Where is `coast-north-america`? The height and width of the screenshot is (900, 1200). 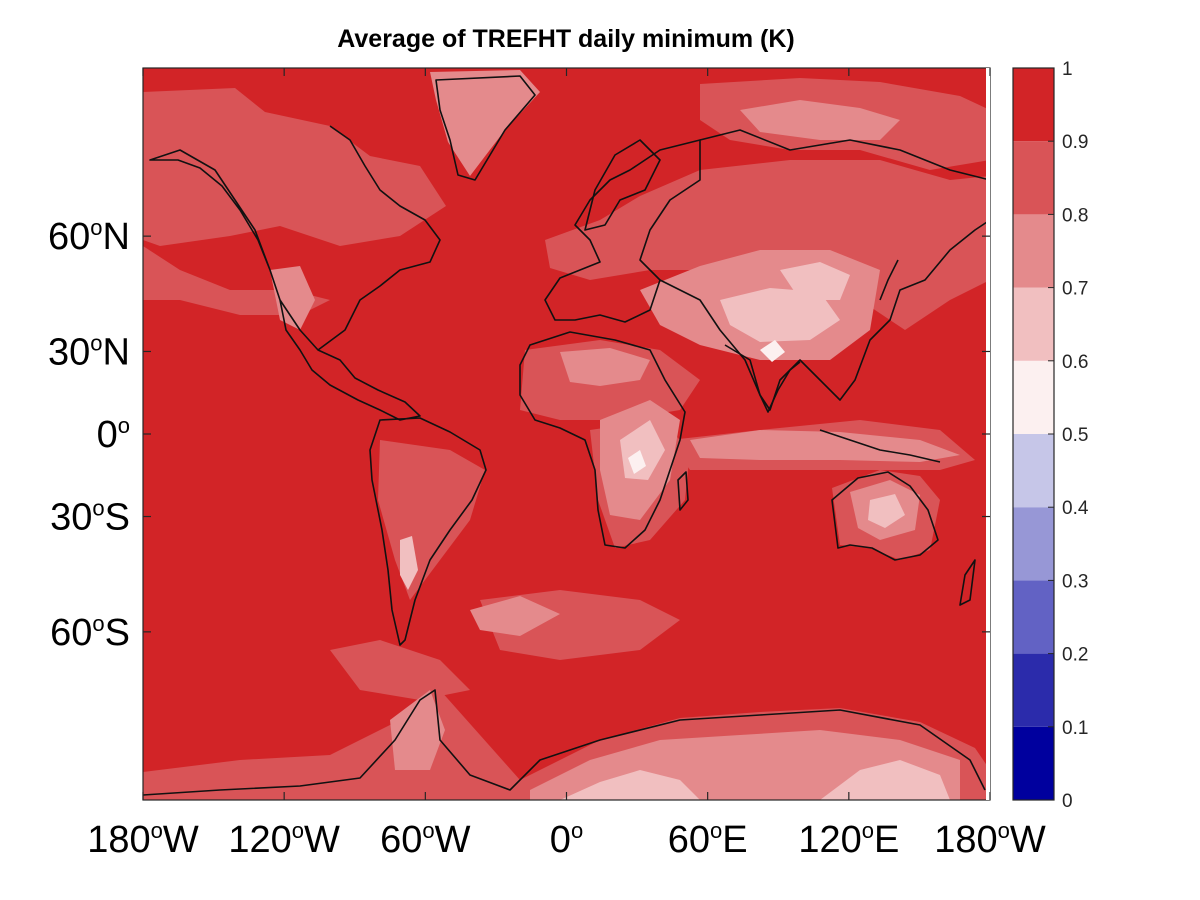 coast-north-america is located at coordinates (285, 285).